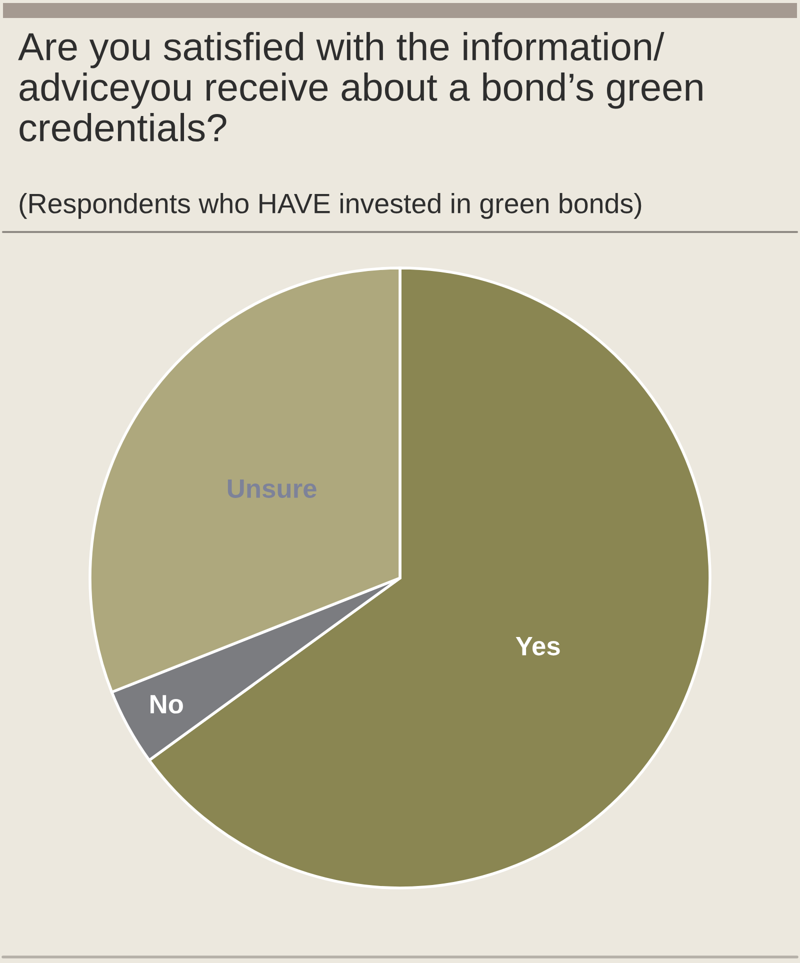 Image resolution: width=800 pixels, height=963 pixels. What do you see at coordinates (360, 87) in the screenshot?
I see `chart-title: Are you satisfied with the information/ adviceyou receive about a bond’s green credentials?` at bounding box center [360, 87].